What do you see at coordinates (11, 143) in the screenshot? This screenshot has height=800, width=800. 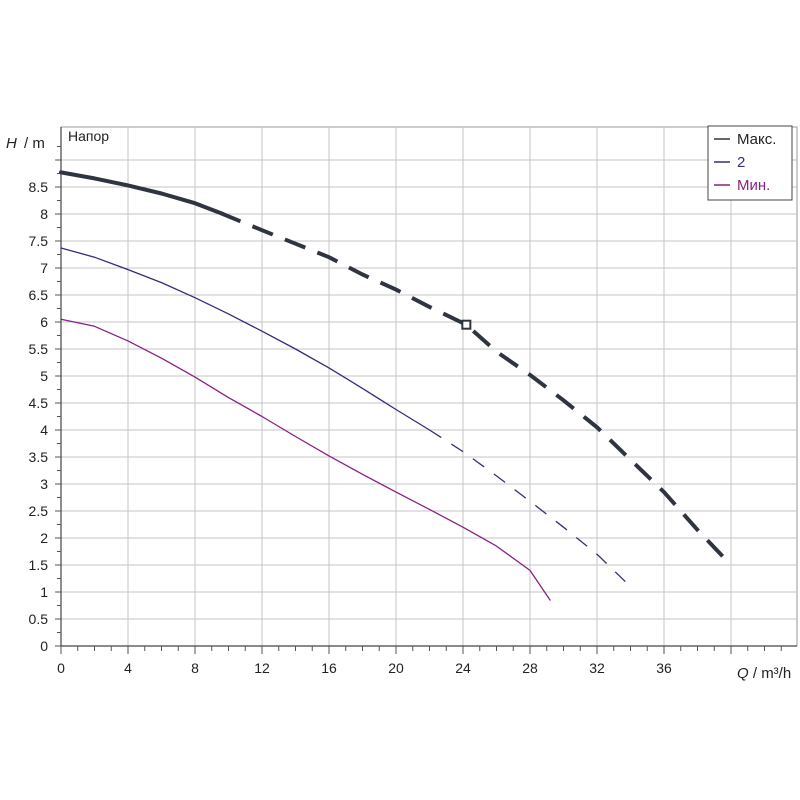 I see `y-axis-variable: H` at bounding box center [11, 143].